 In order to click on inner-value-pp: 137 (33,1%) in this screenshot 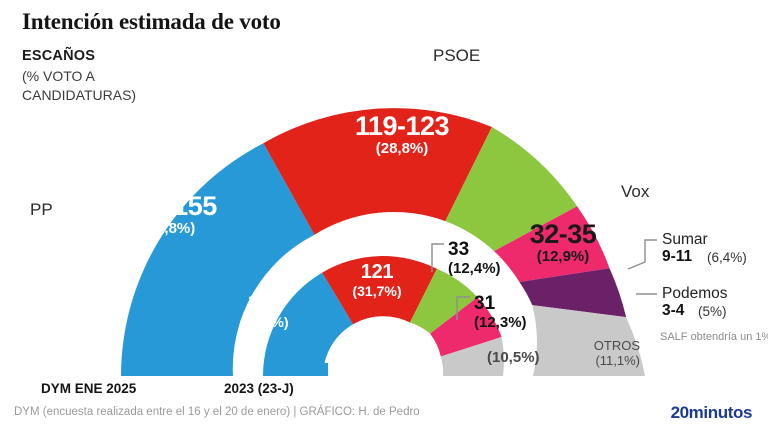, I will do `click(264, 311)`.